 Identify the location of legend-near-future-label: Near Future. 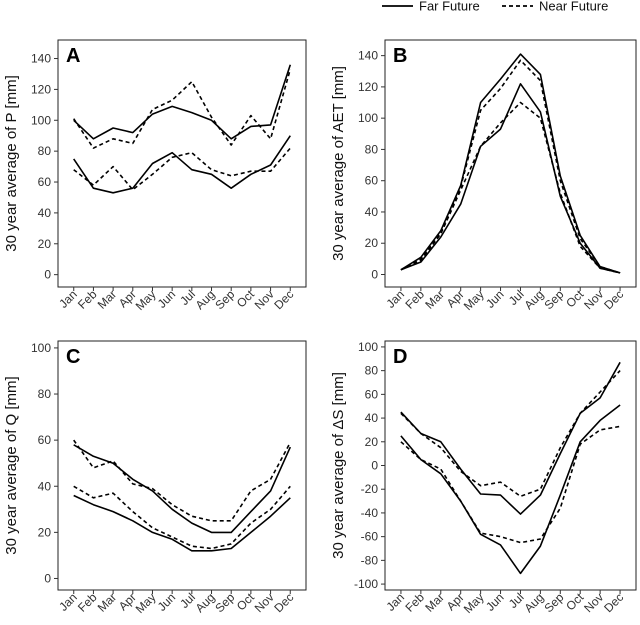
(573, 7).